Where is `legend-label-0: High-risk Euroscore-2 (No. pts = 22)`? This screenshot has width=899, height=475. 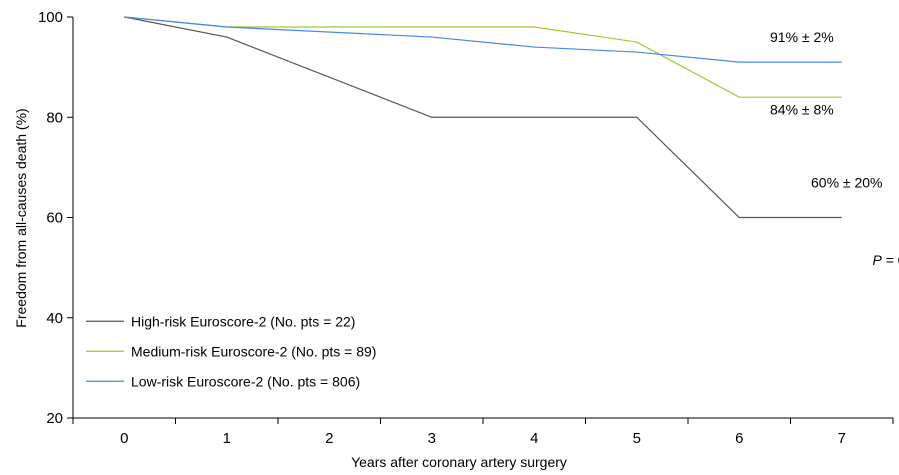 legend-label-0: High-risk Euroscore-2 (No. pts = 22) is located at coordinates (243, 321).